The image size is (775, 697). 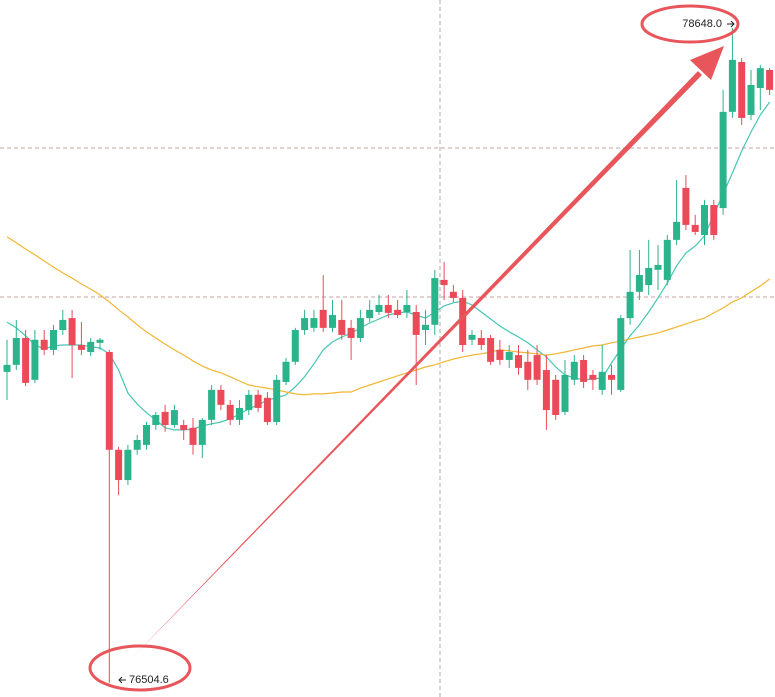 What do you see at coordinates (702, 24) in the screenshot?
I see `max-price-label: 78648.0` at bounding box center [702, 24].